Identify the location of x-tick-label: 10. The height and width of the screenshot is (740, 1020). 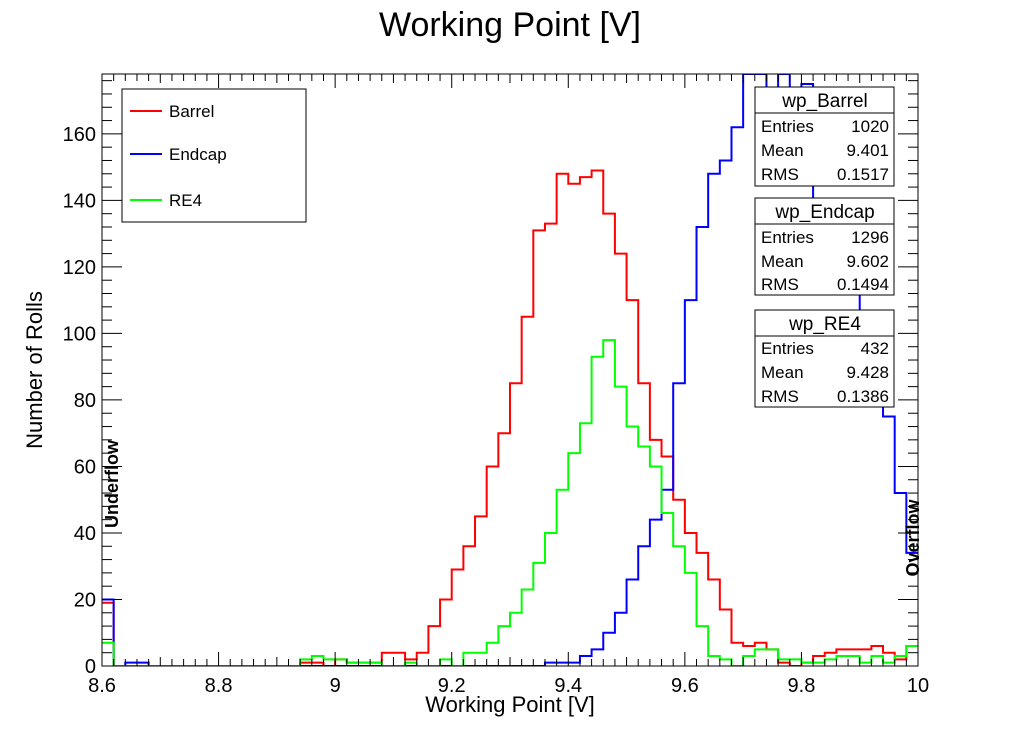
(918, 686).